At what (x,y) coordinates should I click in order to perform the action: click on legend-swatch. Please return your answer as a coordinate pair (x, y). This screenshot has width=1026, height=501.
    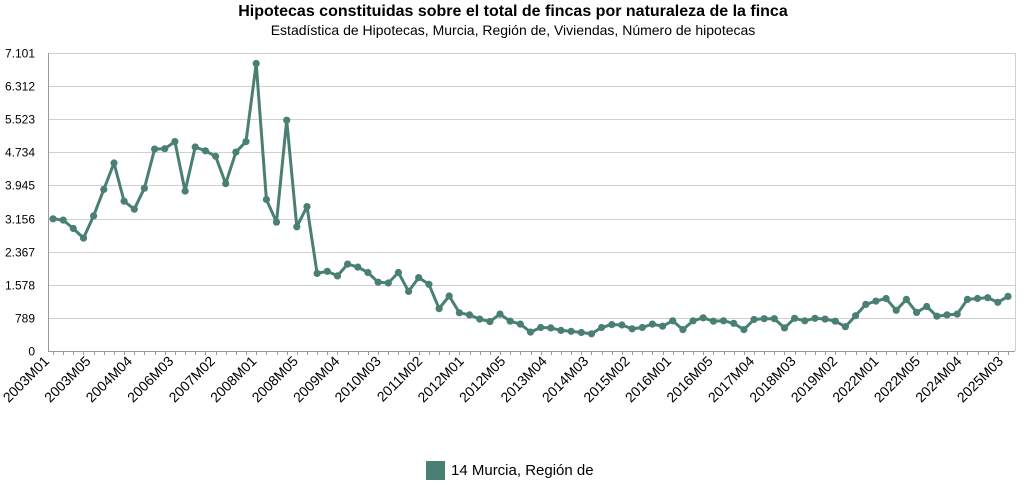
    Looking at the image, I should click on (435, 470).